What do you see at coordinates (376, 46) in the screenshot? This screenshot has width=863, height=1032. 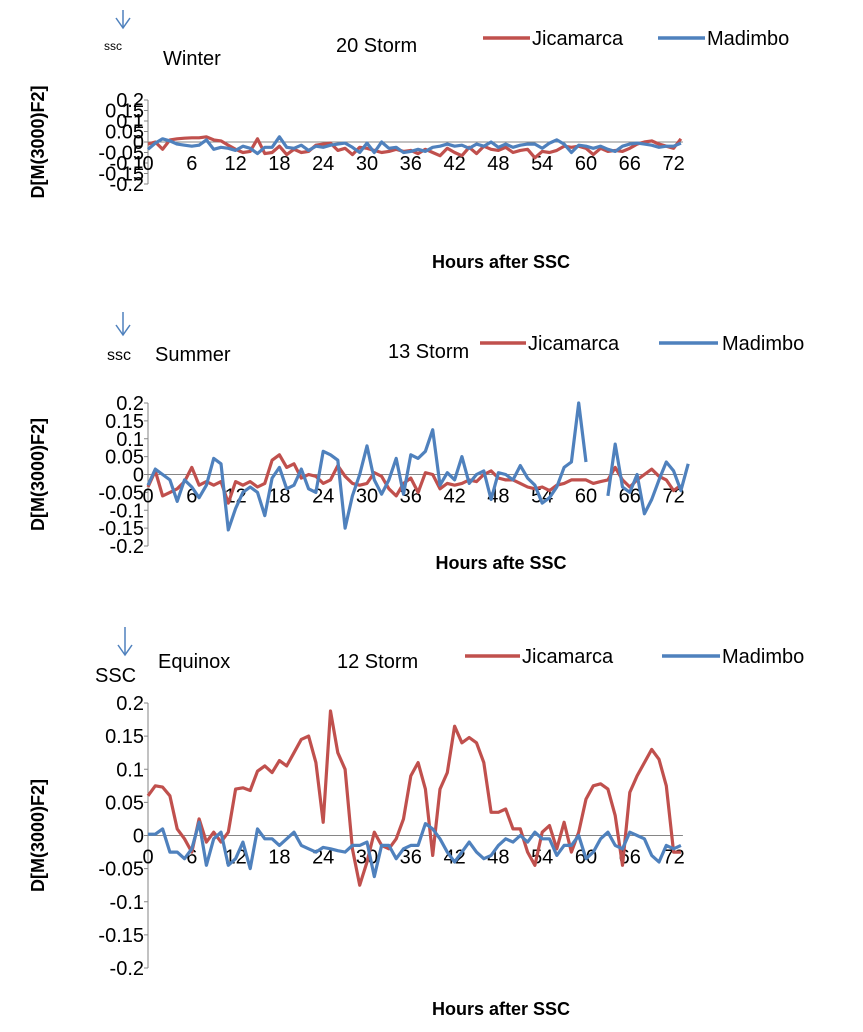 I see `storm-count-label: 20 Storm` at bounding box center [376, 46].